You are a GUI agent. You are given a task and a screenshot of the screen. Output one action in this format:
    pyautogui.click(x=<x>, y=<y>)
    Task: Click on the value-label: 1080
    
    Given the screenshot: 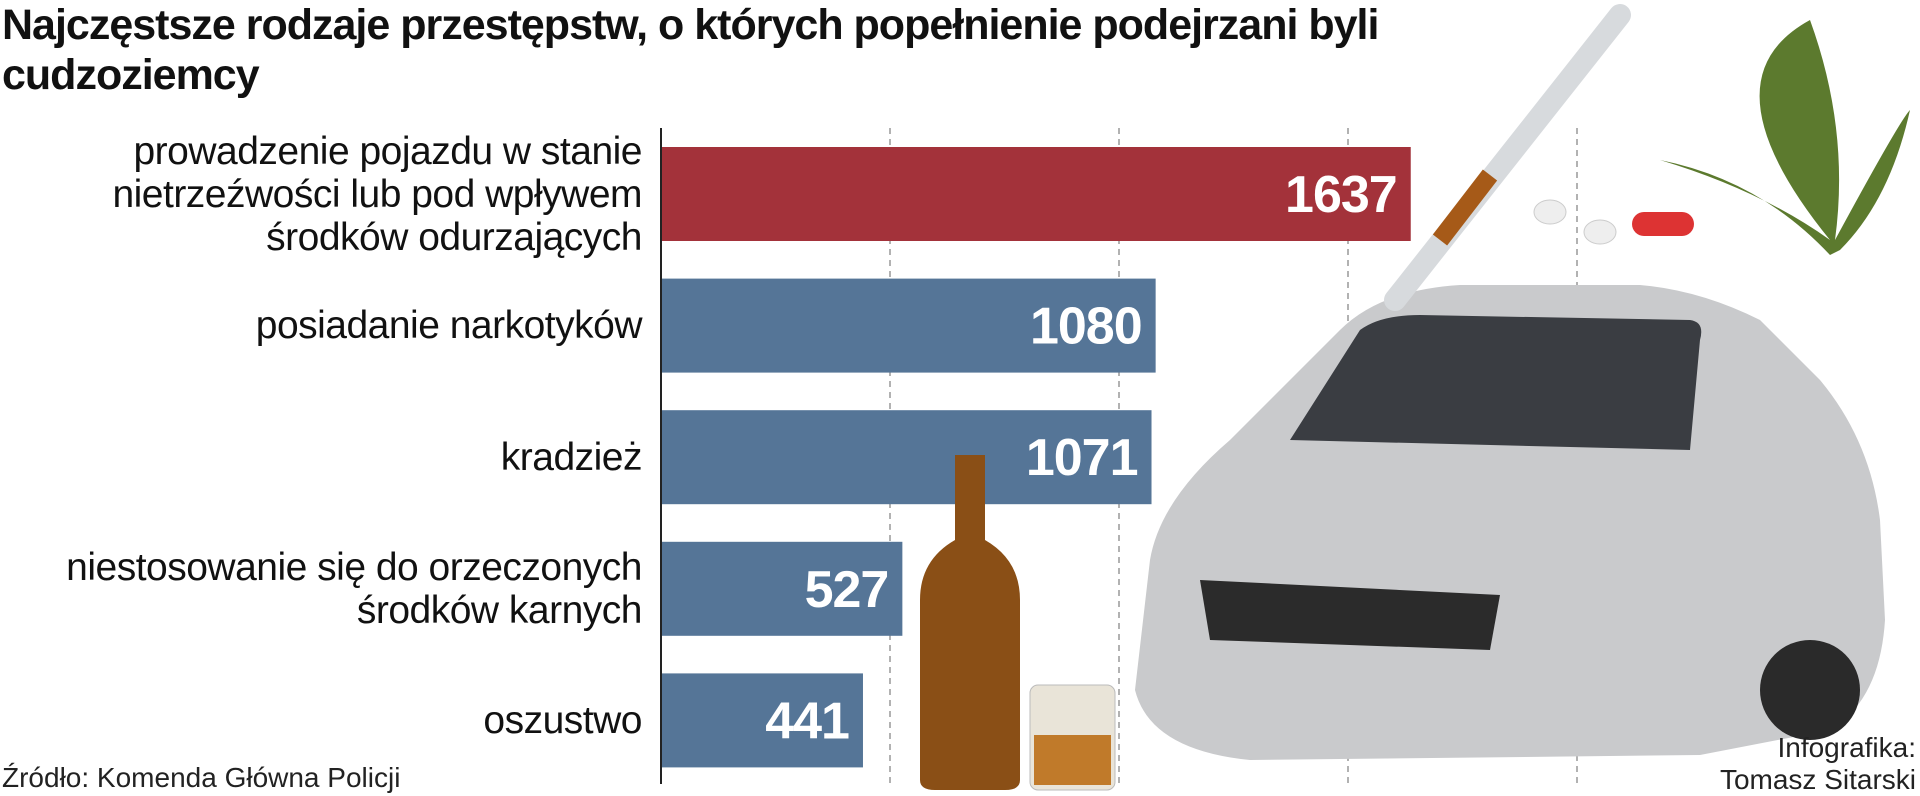 What is the action you would take?
    pyautogui.click(x=1086, y=327)
    